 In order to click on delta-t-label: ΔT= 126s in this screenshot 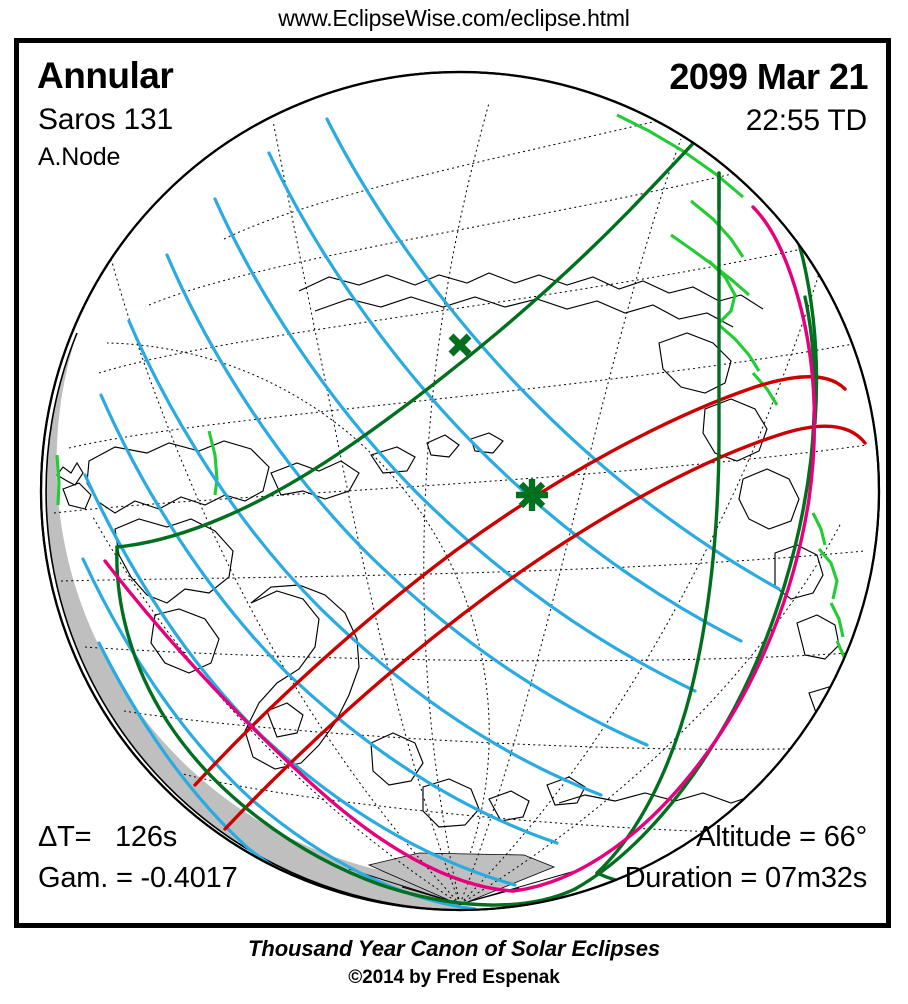, I will do `click(108, 837)`.